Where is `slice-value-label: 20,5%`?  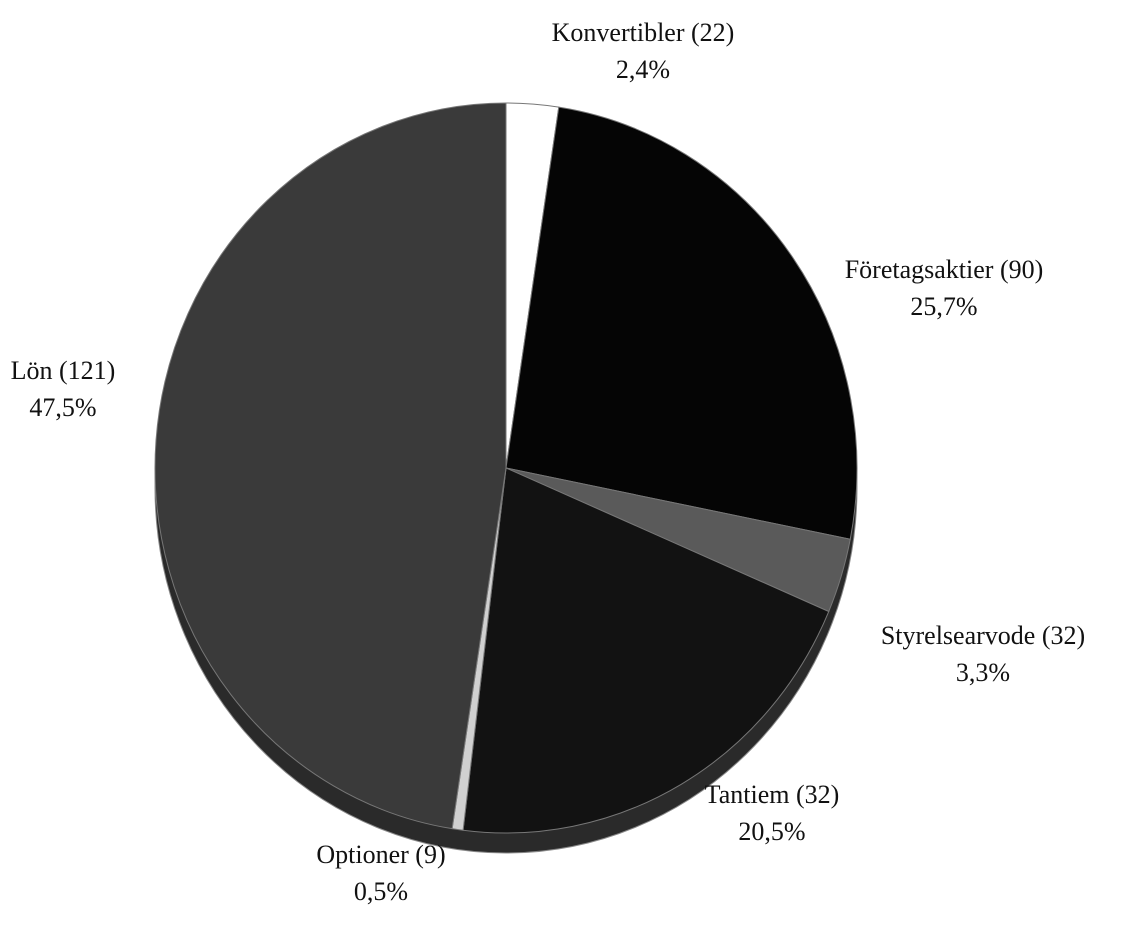
slice-value-label: 20,5% is located at coordinates (771, 831).